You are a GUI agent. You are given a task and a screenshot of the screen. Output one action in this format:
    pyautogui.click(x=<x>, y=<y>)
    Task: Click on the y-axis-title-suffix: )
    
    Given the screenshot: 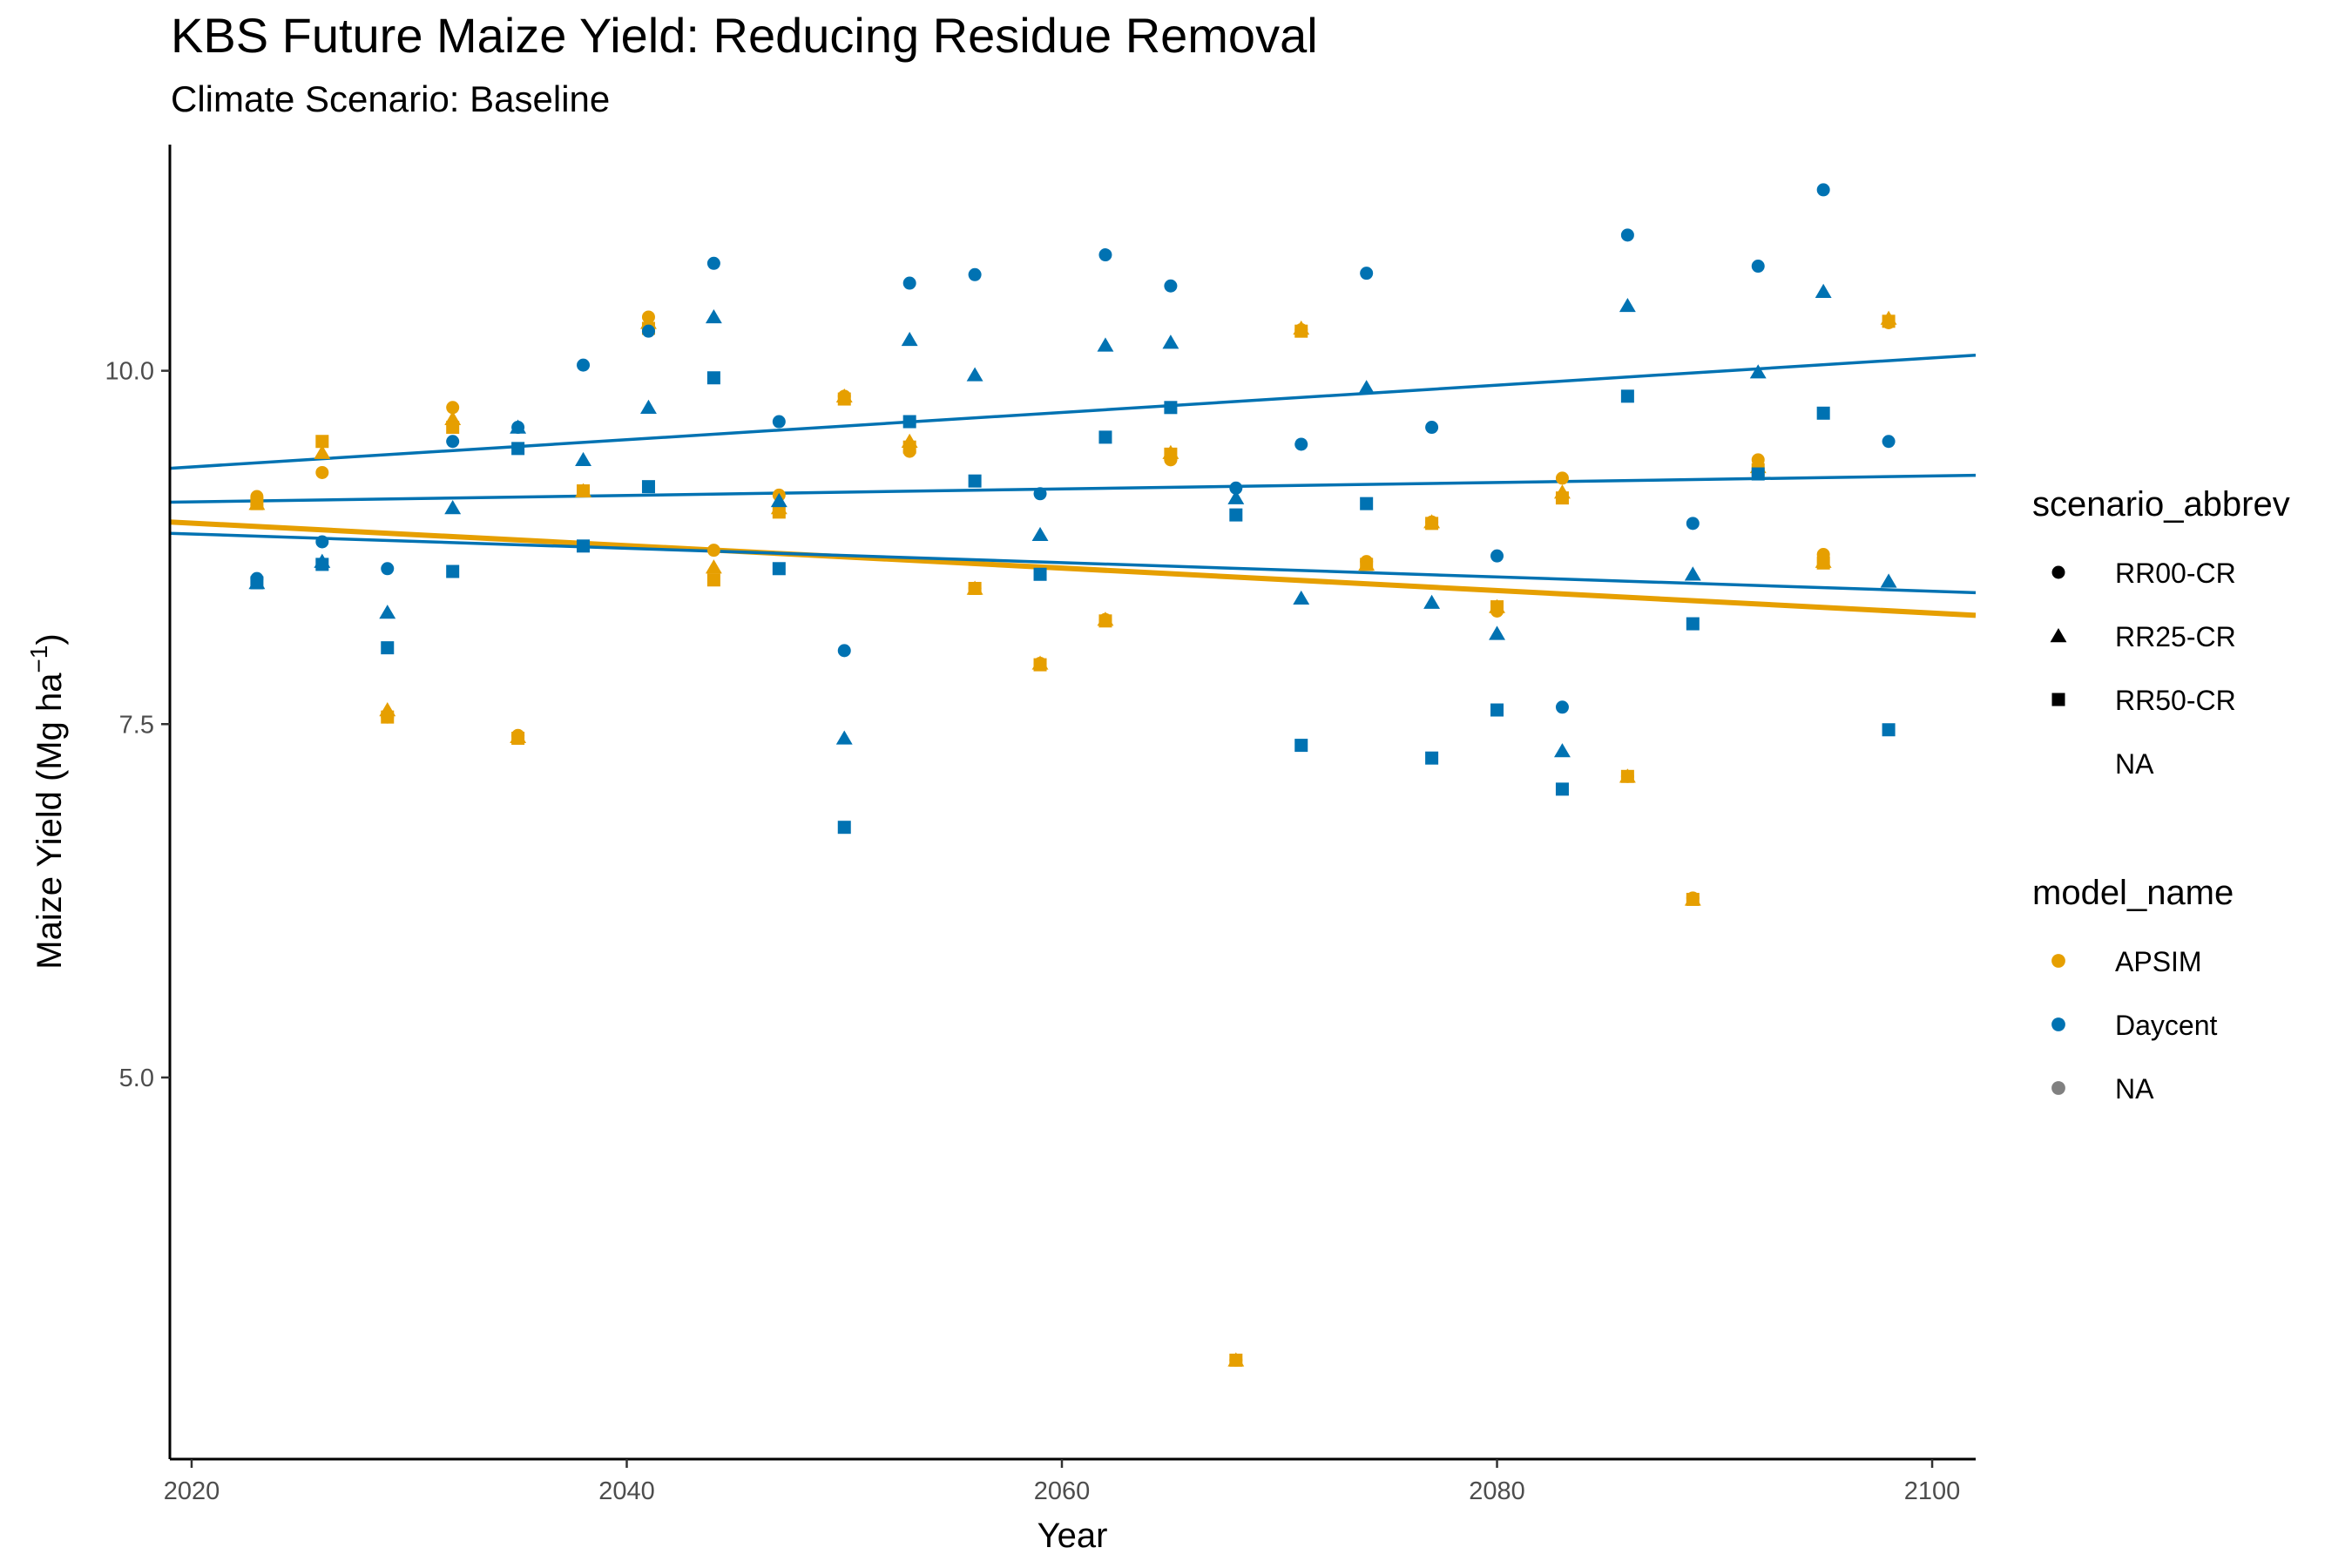 What is the action you would take?
    pyautogui.click(x=49, y=639)
    